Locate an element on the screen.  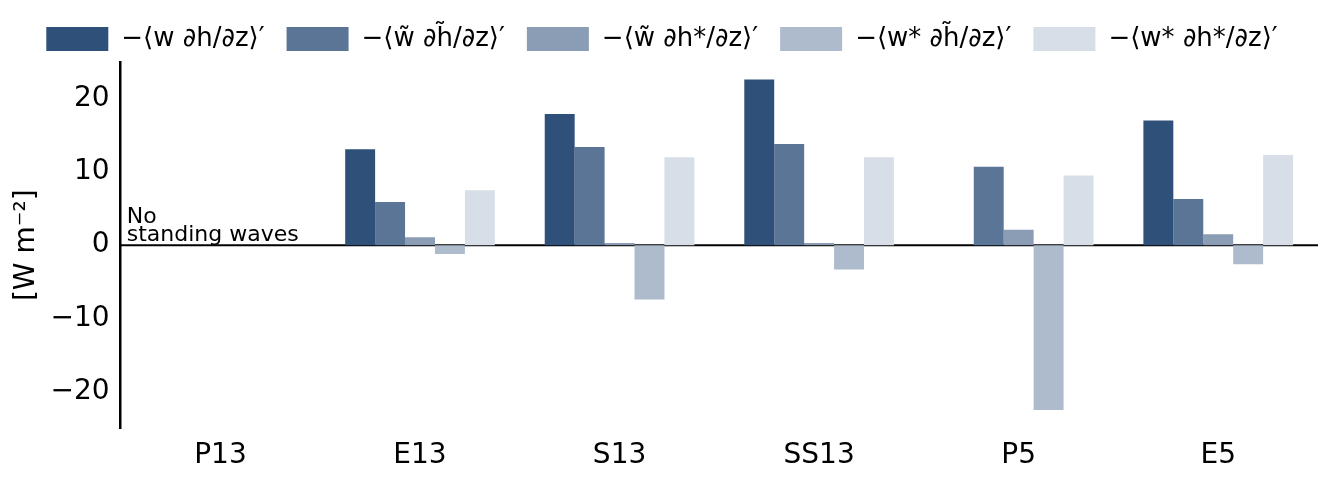
x-tick-label: P5 is located at coordinates (1019, 454).